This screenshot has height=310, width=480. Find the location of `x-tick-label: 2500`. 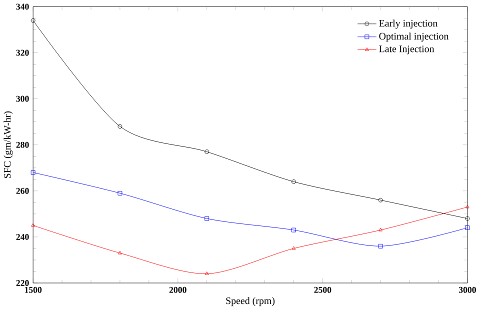

x-tick-label: 2500 is located at coordinates (323, 289).